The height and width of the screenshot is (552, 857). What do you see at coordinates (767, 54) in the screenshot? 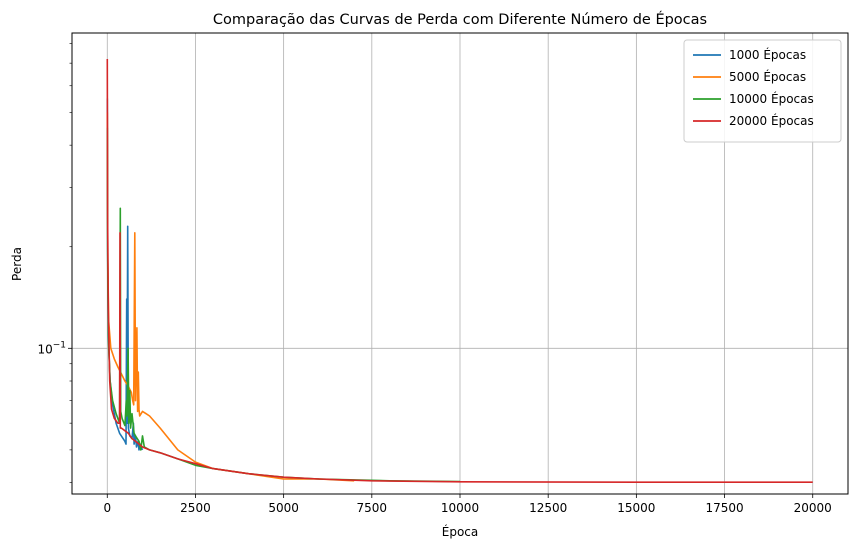
I see `legend-entry: 1000 Épocas` at bounding box center [767, 54].